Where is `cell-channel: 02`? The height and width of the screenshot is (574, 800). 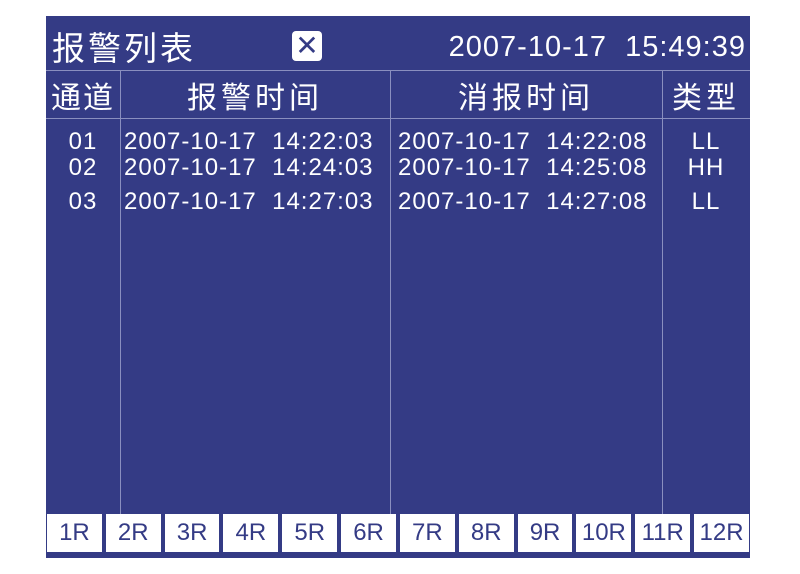 cell-channel: 02 is located at coordinates (83, 167).